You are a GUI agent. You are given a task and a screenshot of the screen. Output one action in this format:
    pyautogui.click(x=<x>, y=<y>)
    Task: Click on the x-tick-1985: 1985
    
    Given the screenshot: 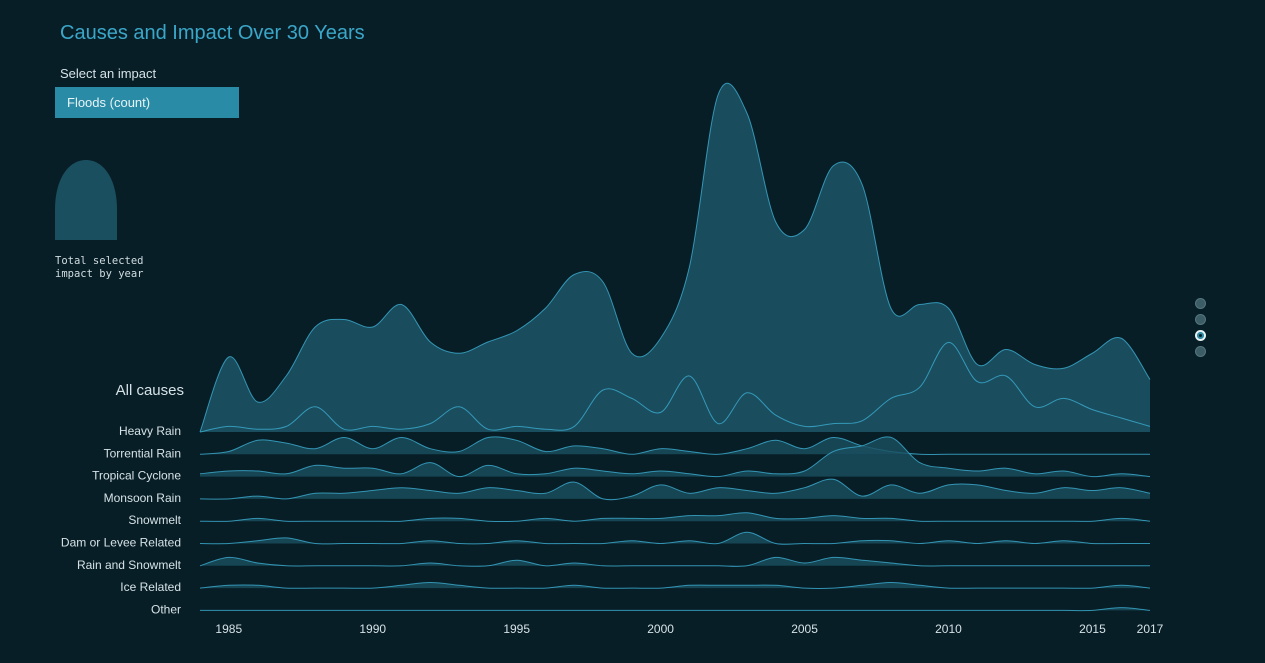 What is the action you would take?
    pyautogui.click(x=228, y=629)
    